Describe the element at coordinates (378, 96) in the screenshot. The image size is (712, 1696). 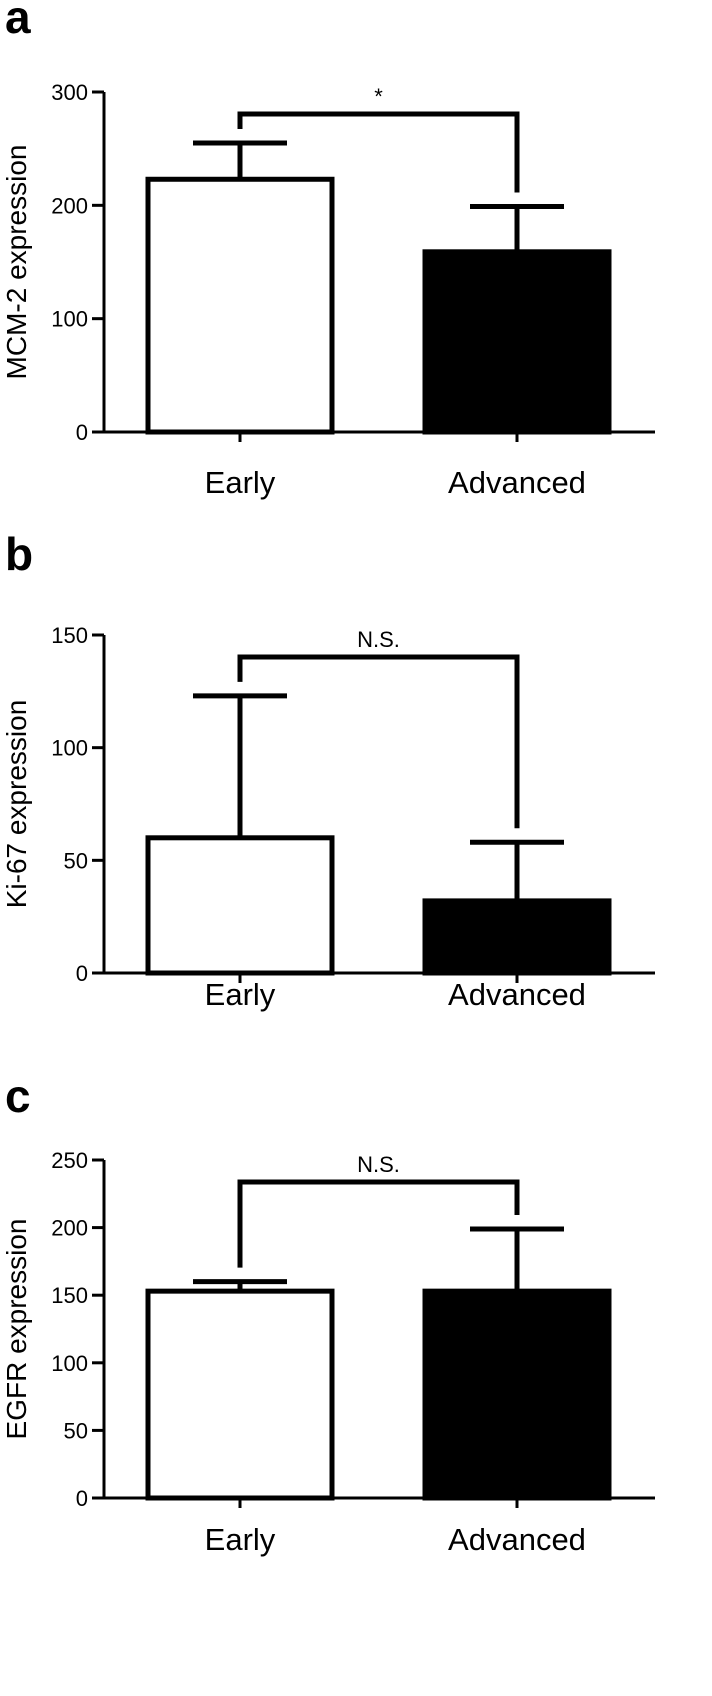
I see `significance-label: *` at that location.